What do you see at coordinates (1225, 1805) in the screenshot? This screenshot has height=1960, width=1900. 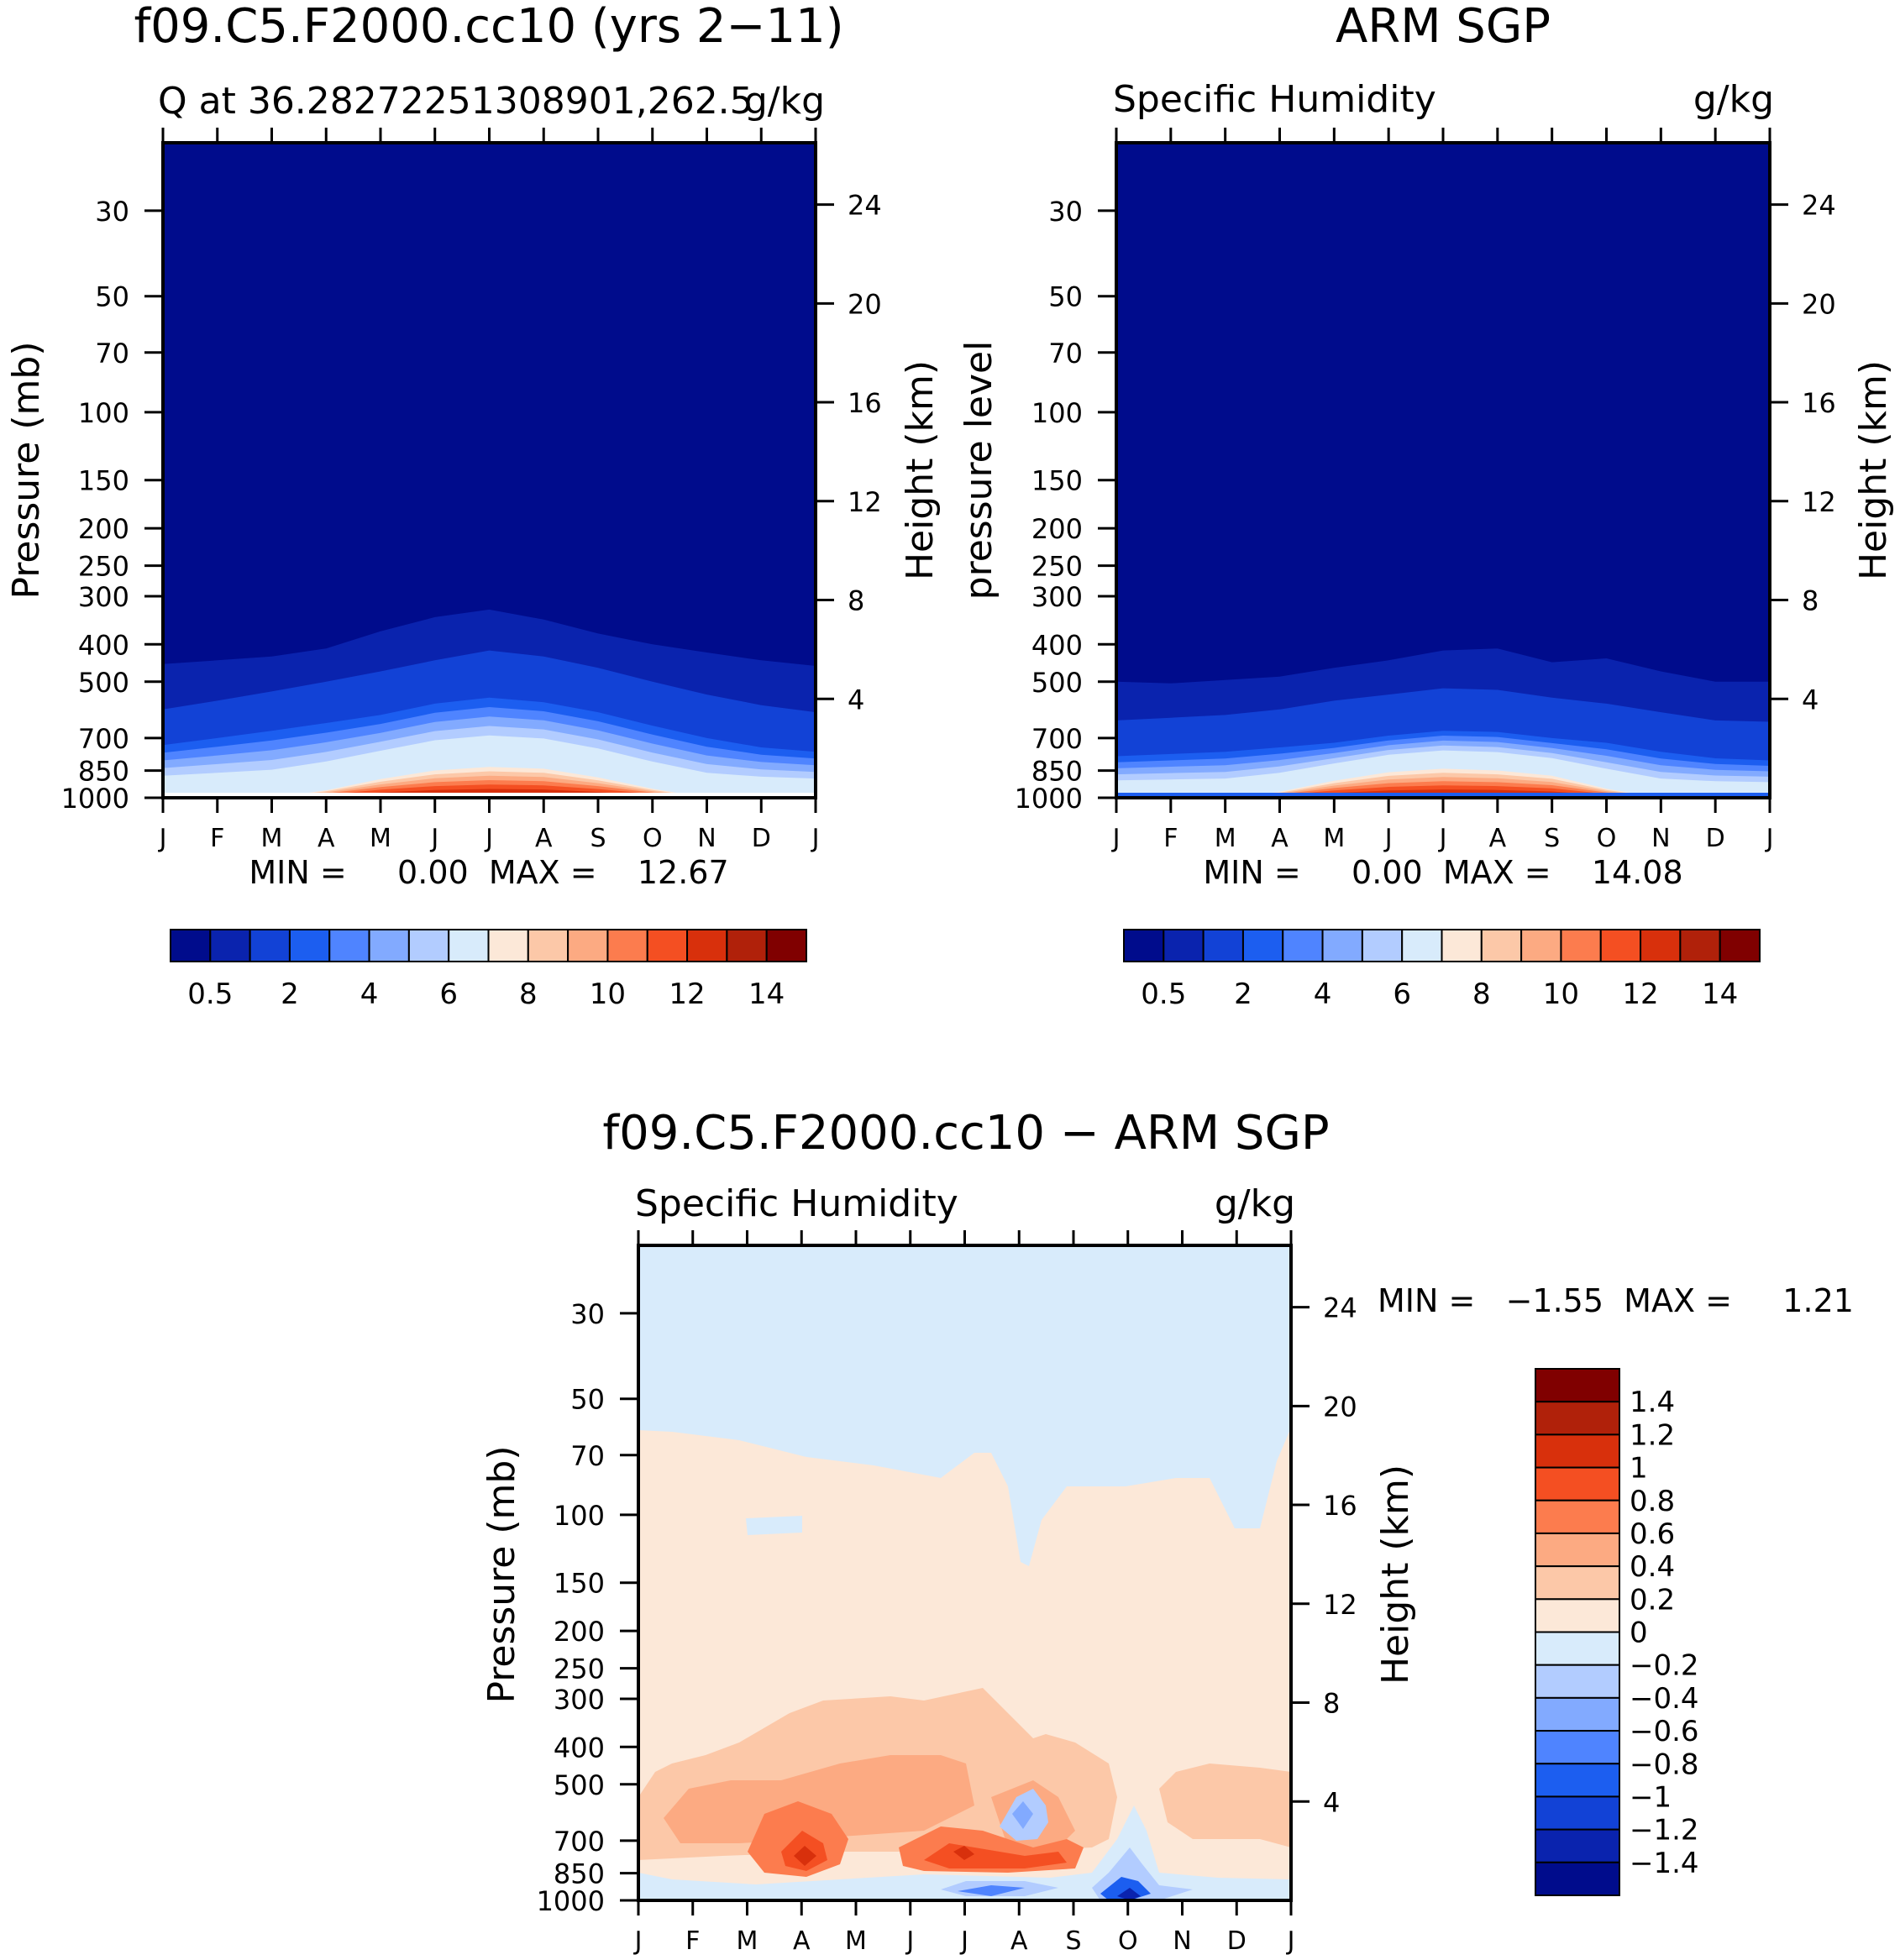 I see `diff-region-pos02-right` at bounding box center [1225, 1805].